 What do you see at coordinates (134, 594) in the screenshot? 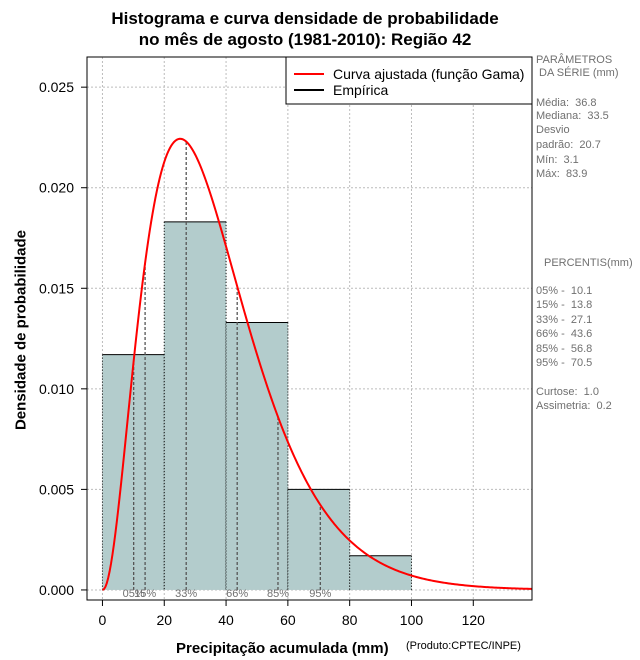
I see `percentile-label: 05%` at bounding box center [134, 594].